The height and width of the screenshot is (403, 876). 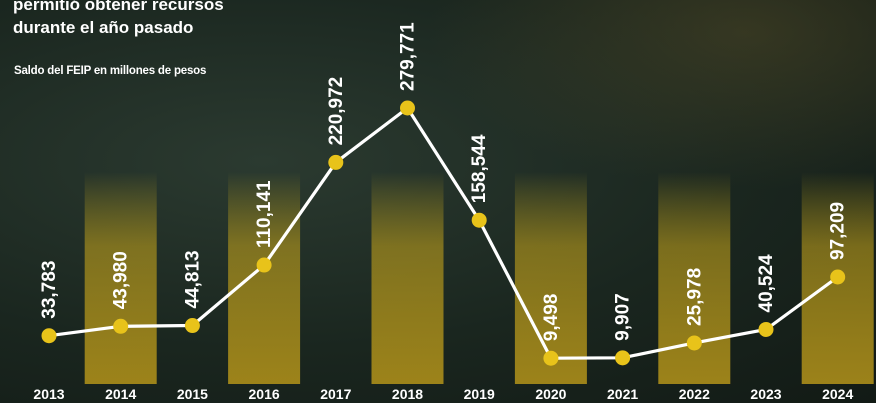 What do you see at coordinates (264, 278) in the screenshot?
I see `column-band-2016` at bounding box center [264, 278].